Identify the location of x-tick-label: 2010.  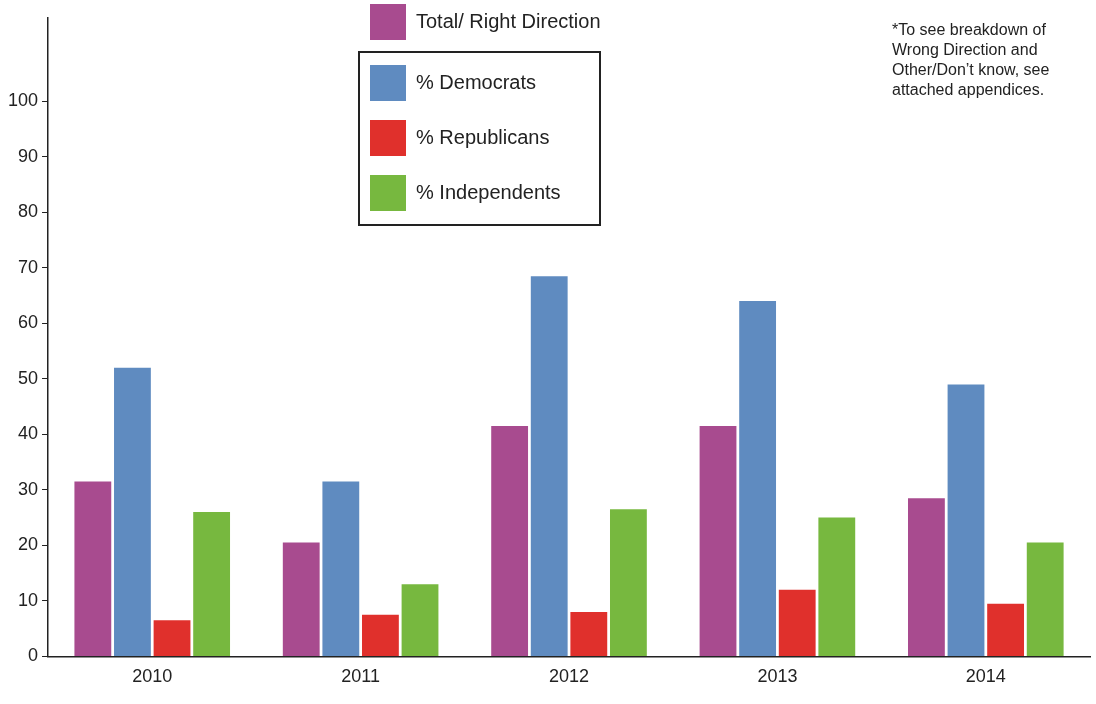
(152, 676).